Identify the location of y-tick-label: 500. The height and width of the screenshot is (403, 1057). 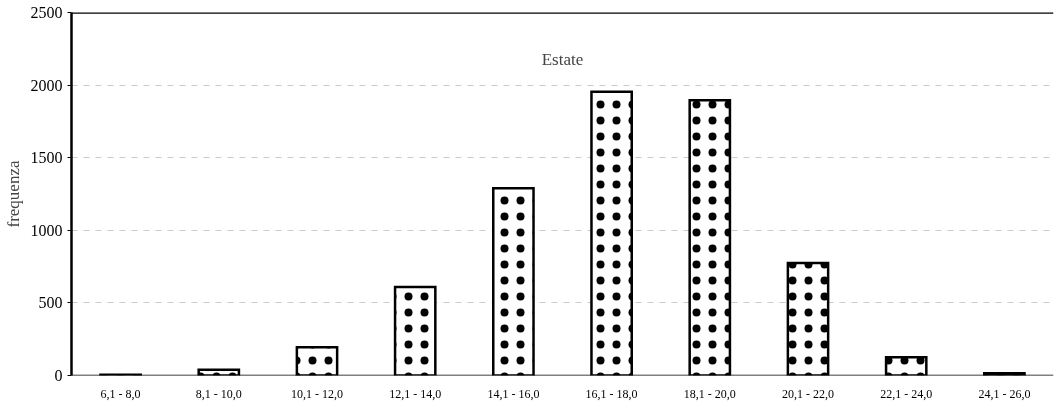
(50, 303).